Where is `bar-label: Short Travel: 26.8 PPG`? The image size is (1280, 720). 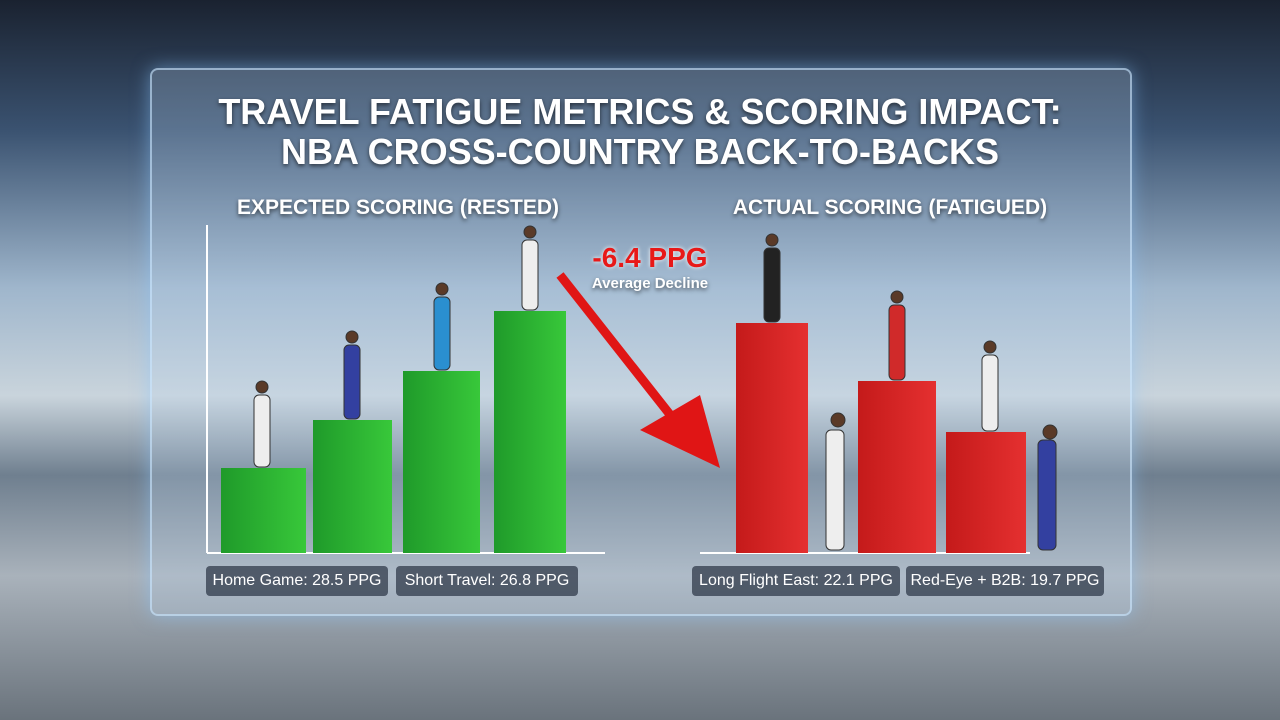
bar-label: Short Travel: 26.8 PPG is located at coordinates (487, 581).